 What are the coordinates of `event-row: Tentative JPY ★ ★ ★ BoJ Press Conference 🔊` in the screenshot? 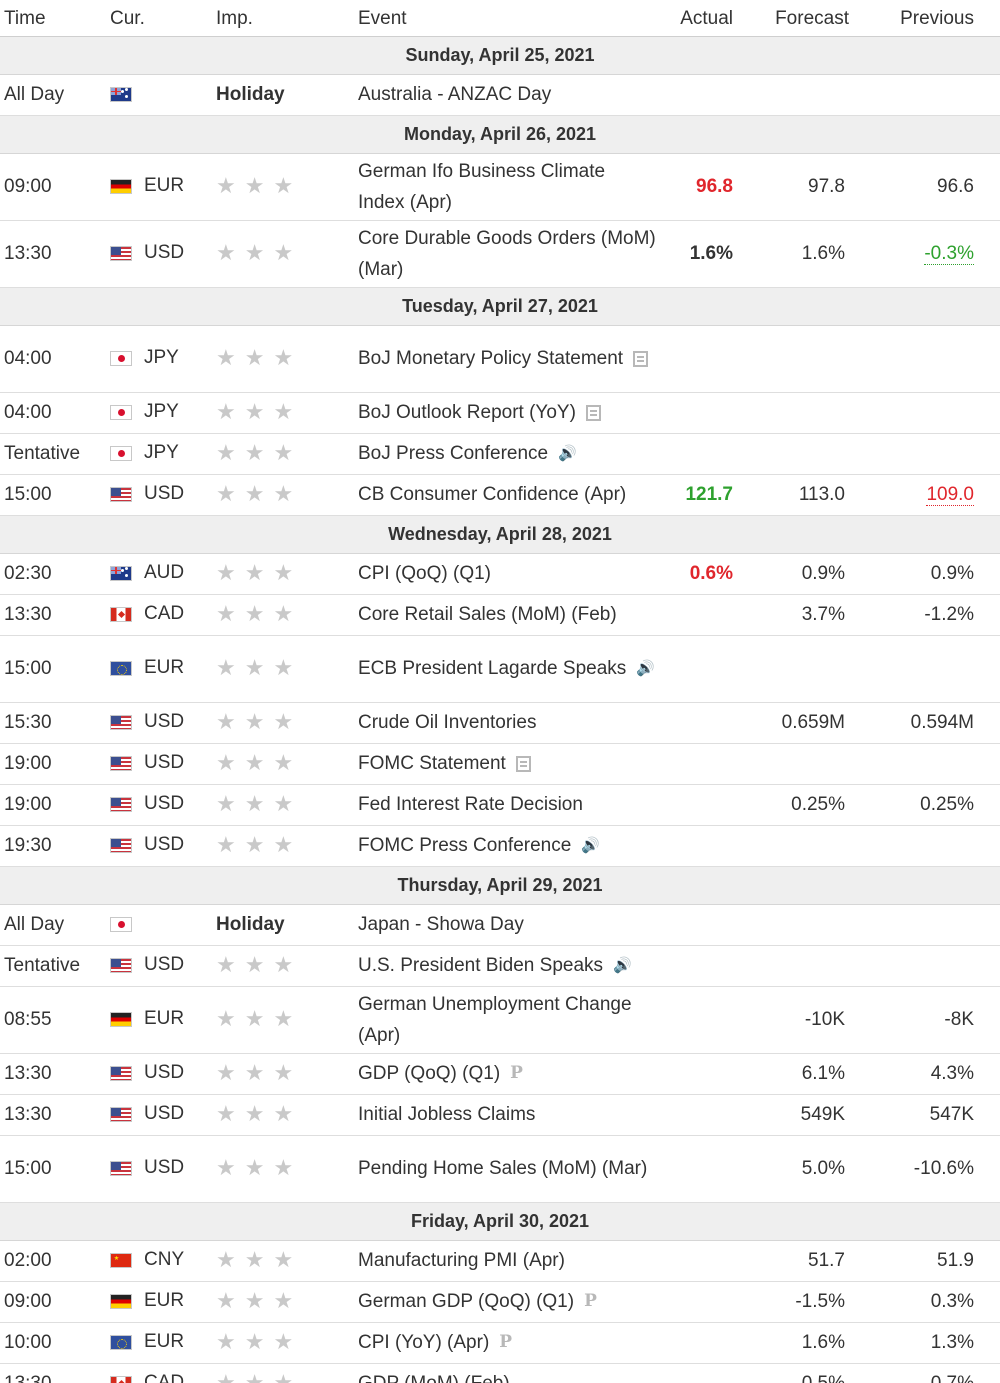 It's located at (500, 454).